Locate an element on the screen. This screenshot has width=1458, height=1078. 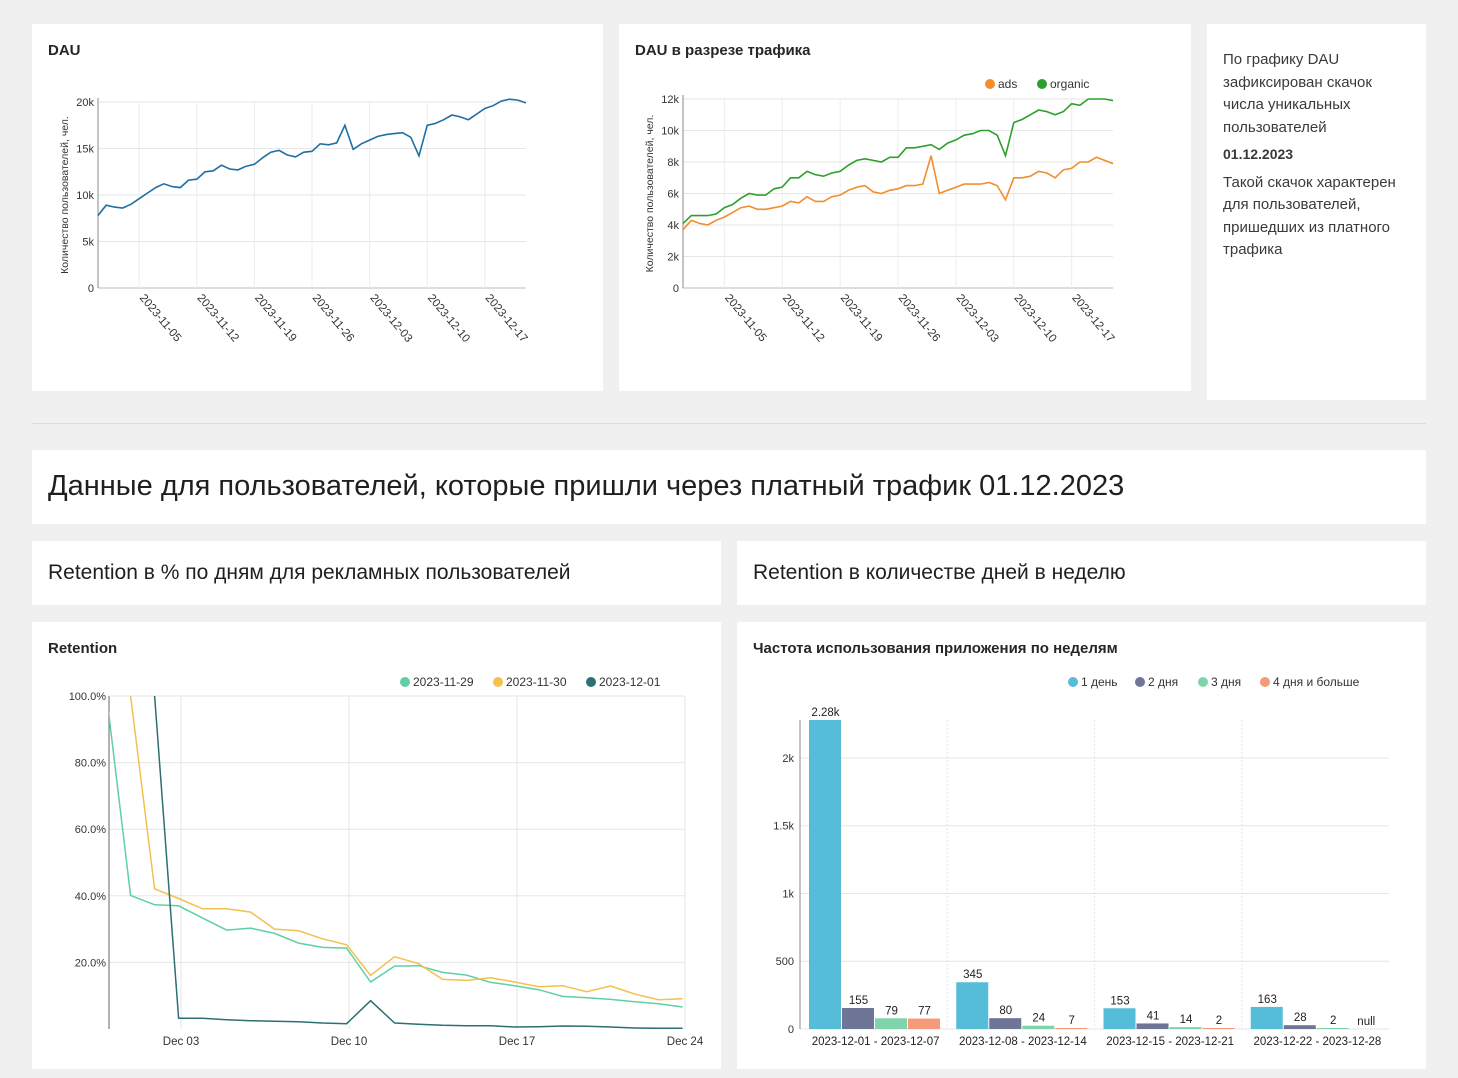
bar-value-label: 163 is located at coordinates (1267, 1000).